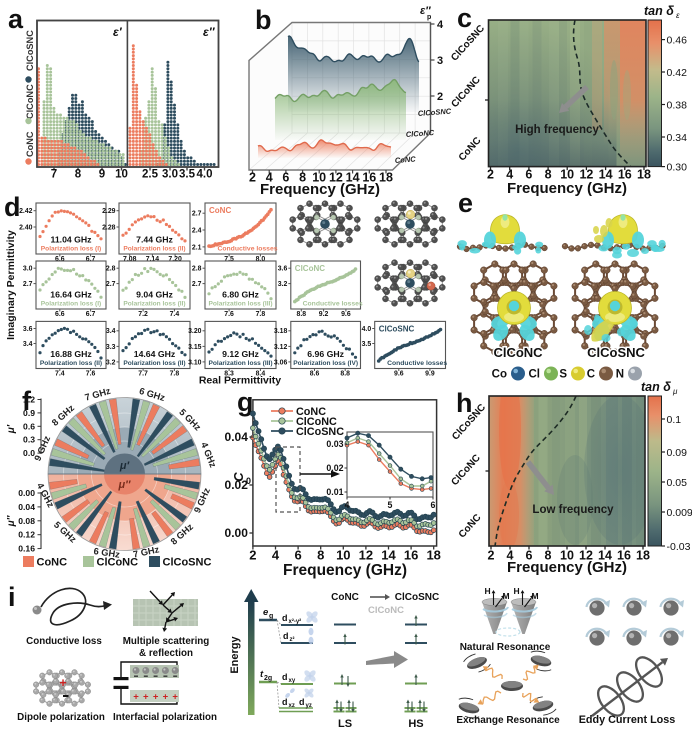 This screenshot has height=735, width=692. Describe the element at coordinates (557, 130) in the screenshot. I see `svg-text: High frequency` at that location.